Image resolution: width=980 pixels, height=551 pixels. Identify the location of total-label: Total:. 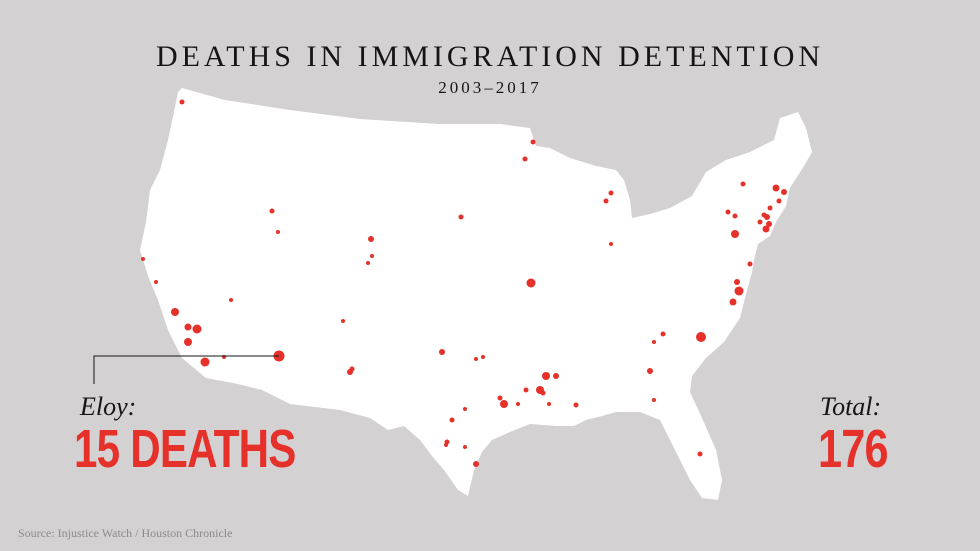
(851, 406).